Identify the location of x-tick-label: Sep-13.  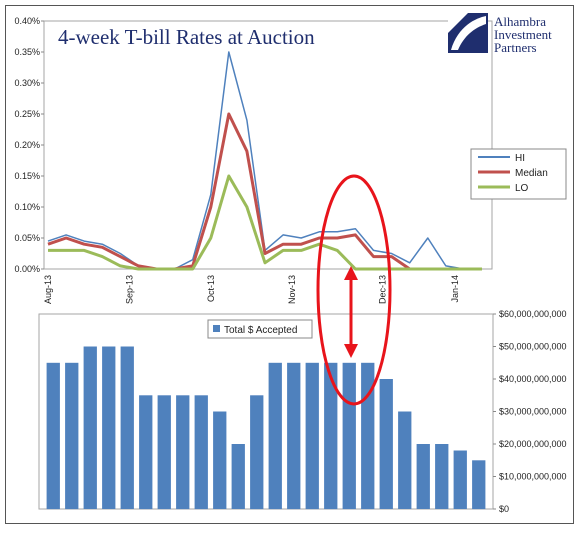
(129, 289).